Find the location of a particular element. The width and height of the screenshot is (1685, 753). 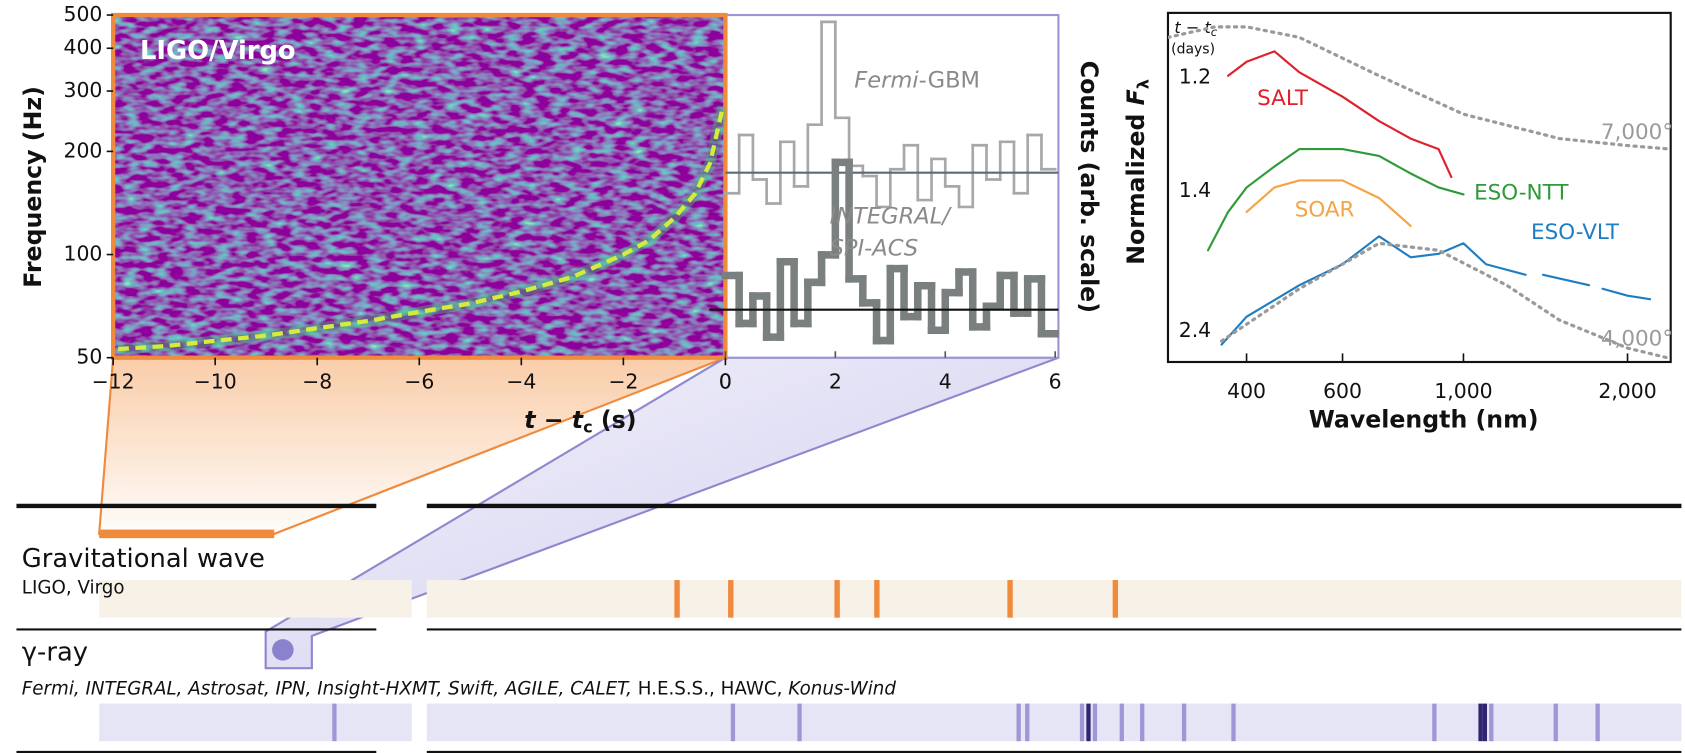

x-tick-label: 2 is located at coordinates (835, 381).